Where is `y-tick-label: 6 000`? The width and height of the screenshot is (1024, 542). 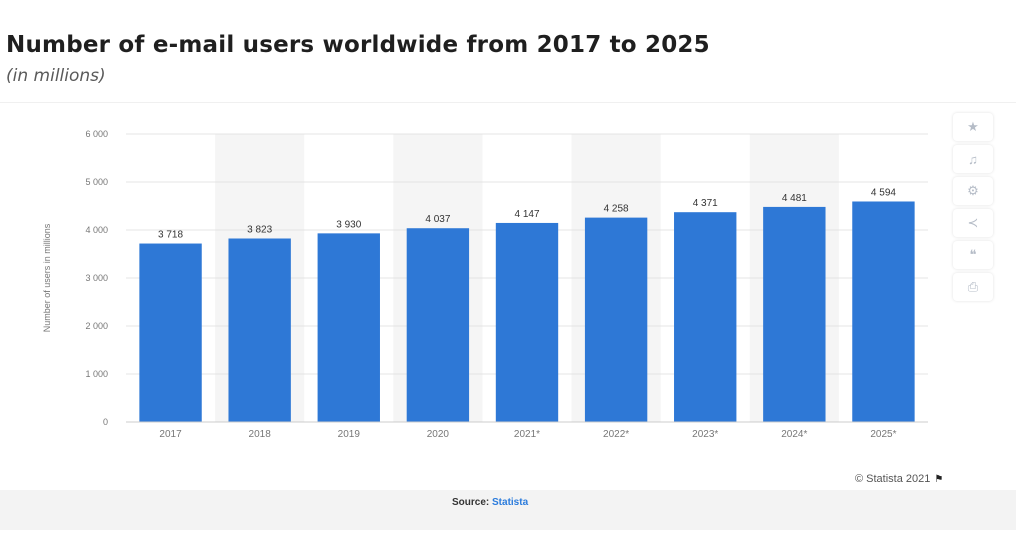 y-tick-label: 6 000 is located at coordinates (96, 134).